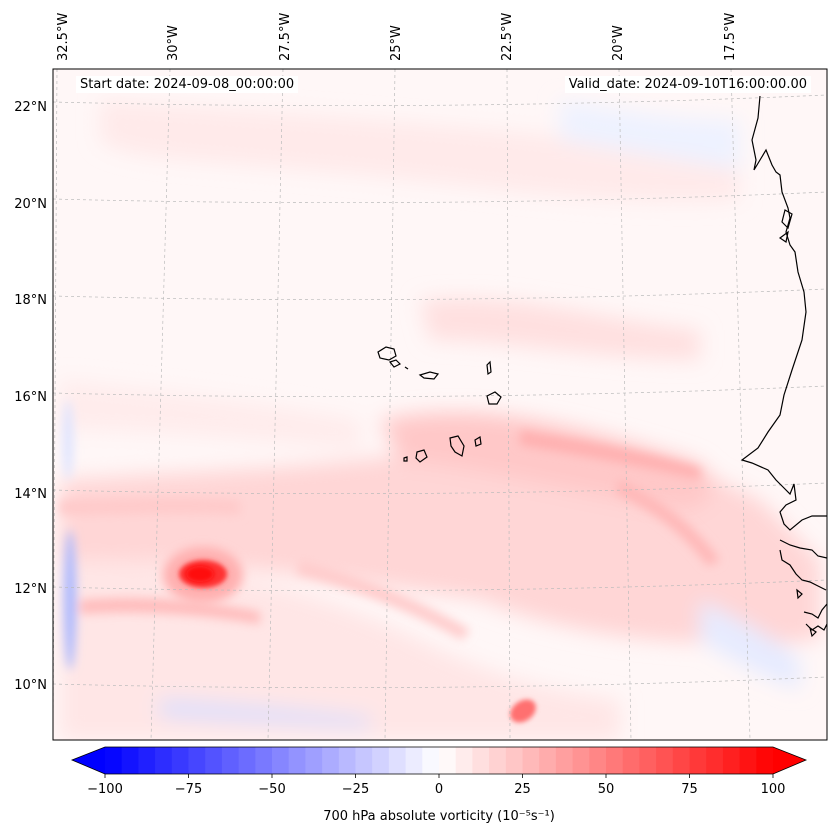 Image resolution: width=837 pixels, height=839 pixels. I want to click on meridian-25w, so click(390, 404).